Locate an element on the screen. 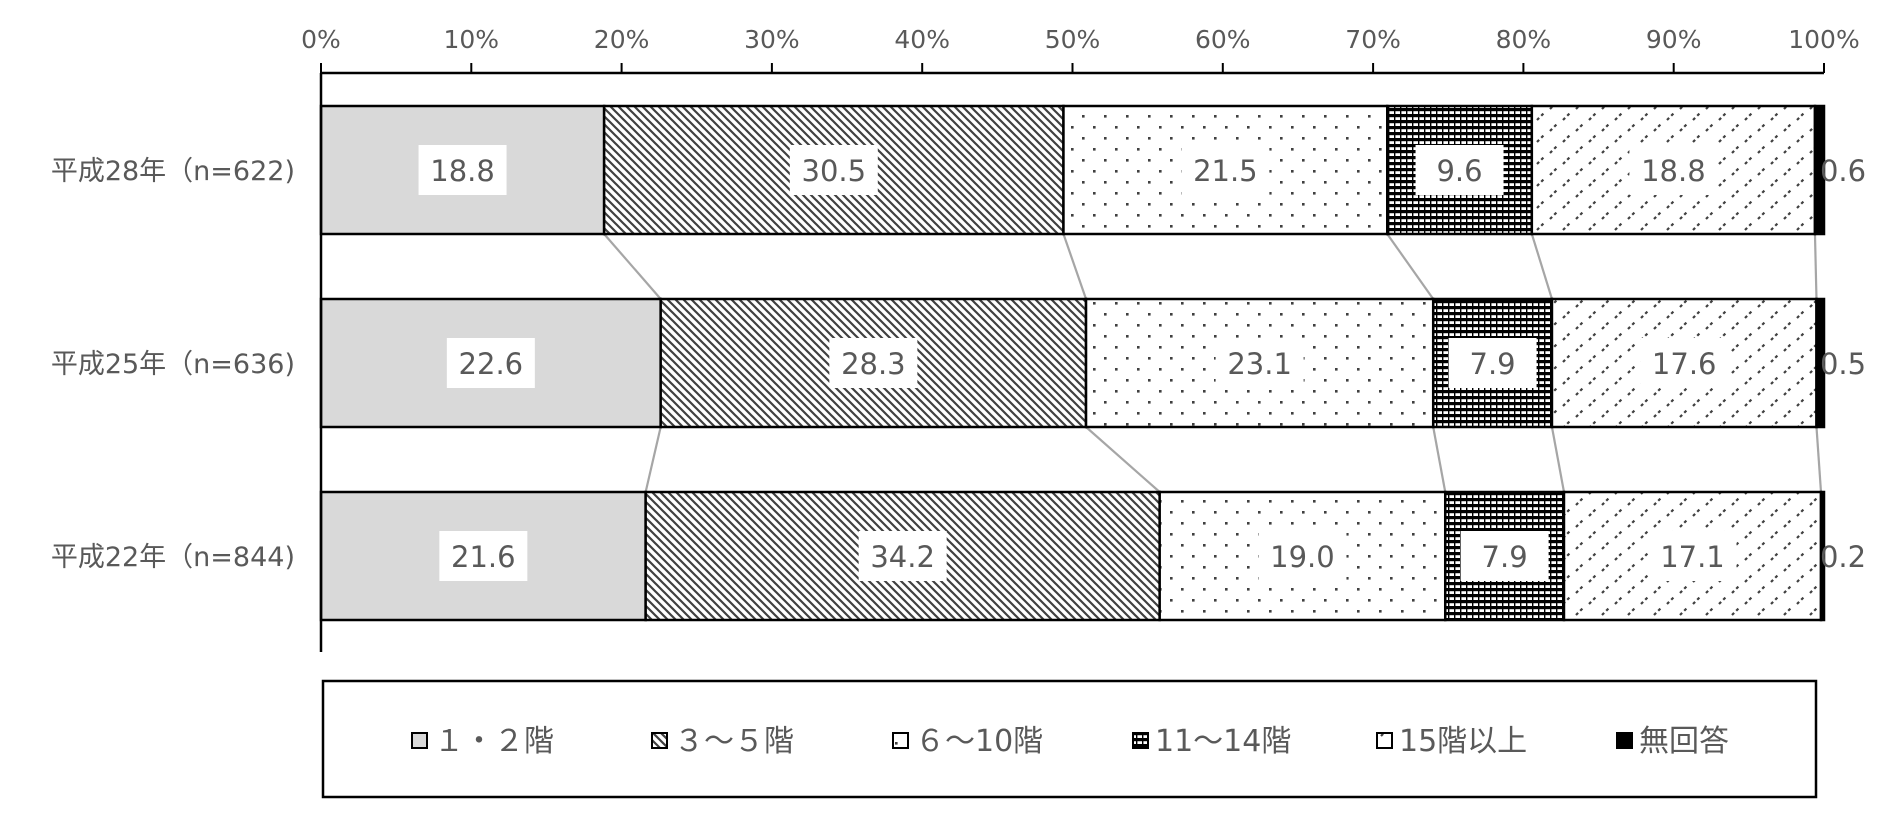  x-tick-label: 90% is located at coordinates (1674, 39).